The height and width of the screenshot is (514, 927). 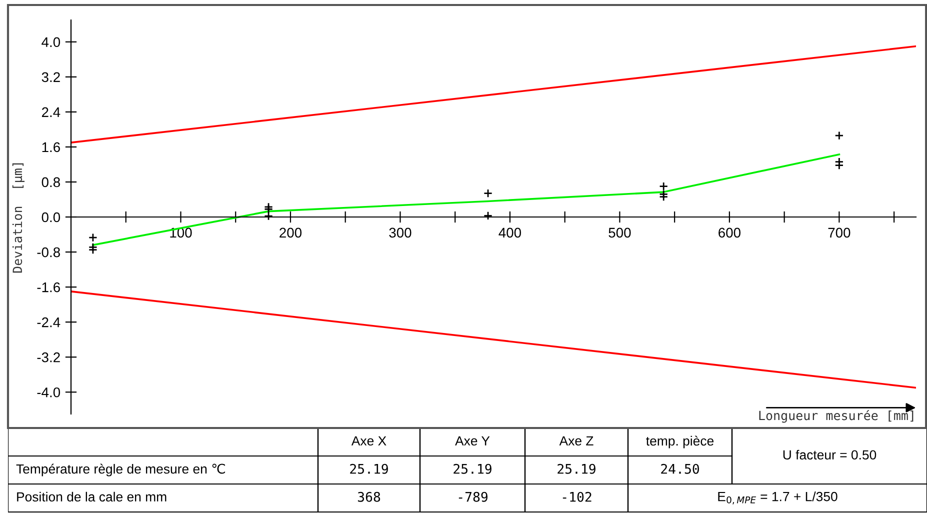 I want to click on y-tick-label: -4.0, so click(x=48, y=392).